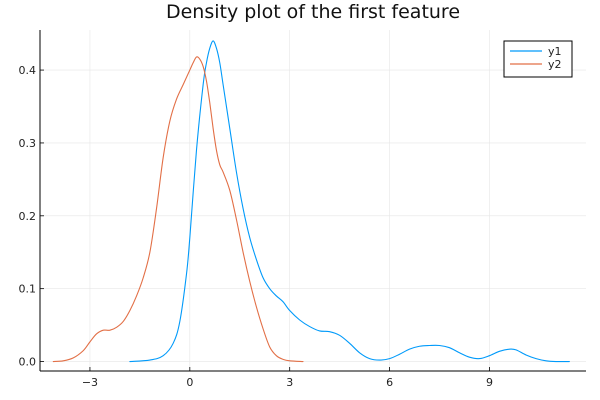 Image resolution: width=600 pixels, height=400 pixels. I want to click on x-tick-label: 9, so click(489, 382).